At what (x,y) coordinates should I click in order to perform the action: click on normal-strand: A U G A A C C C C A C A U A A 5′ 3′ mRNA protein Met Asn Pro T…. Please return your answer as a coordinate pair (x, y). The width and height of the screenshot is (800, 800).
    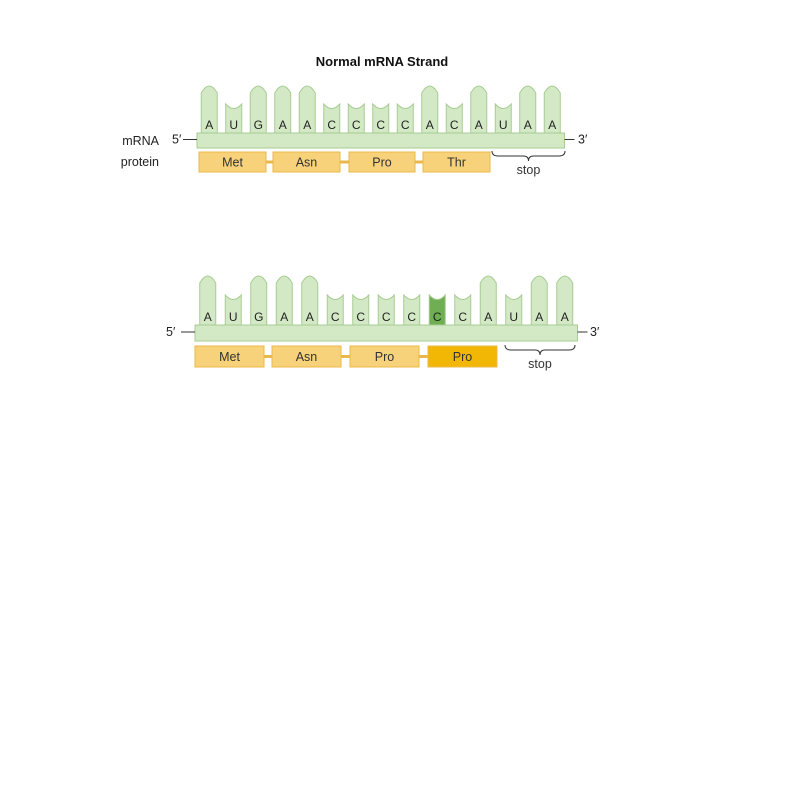
    Looking at the image, I should click on (354, 131).